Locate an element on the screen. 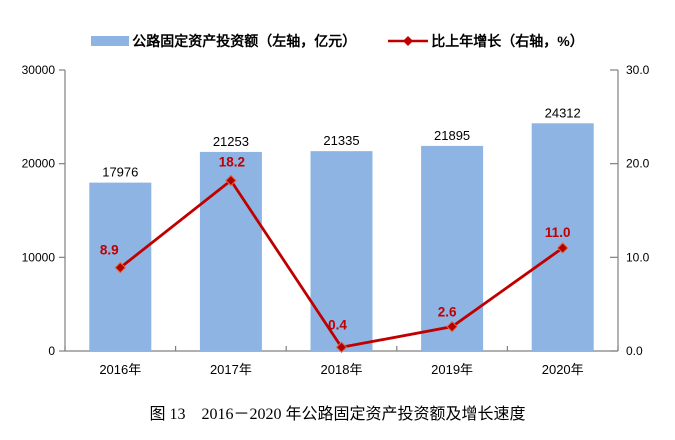 The width and height of the screenshot is (675, 440). line-series-swatch-icon is located at coordinates (408, 41).